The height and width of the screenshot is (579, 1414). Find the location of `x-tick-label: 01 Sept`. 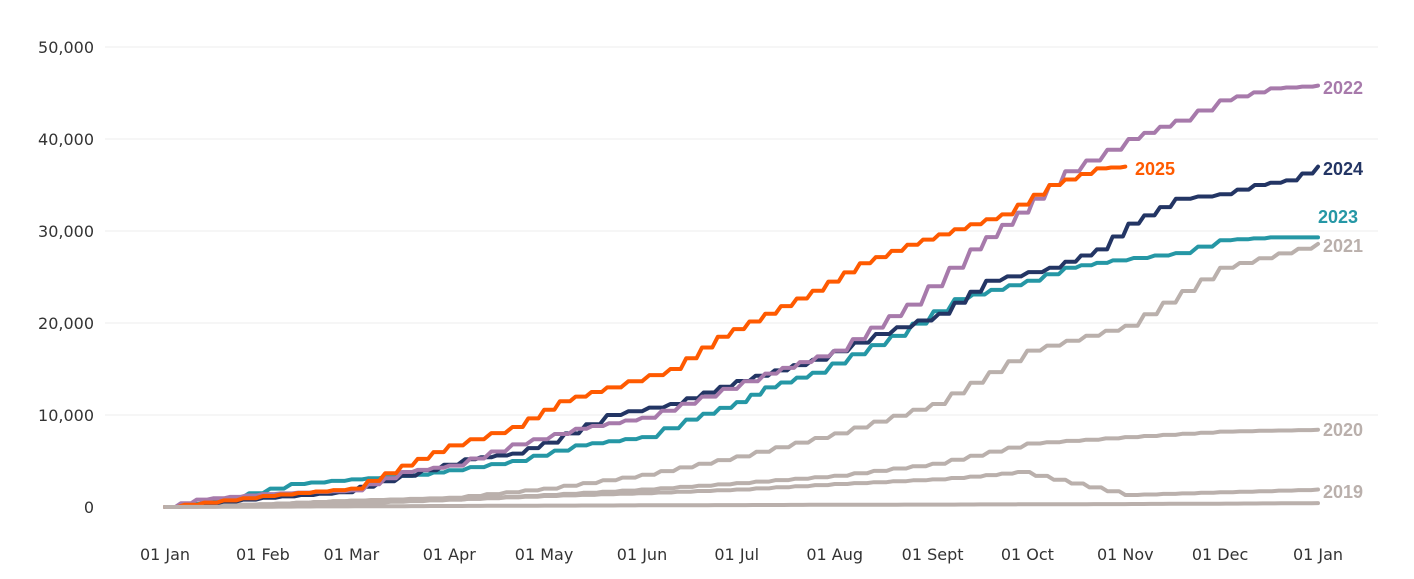

x-tick-label: 01 Sept is located at coordinates (933, 554).